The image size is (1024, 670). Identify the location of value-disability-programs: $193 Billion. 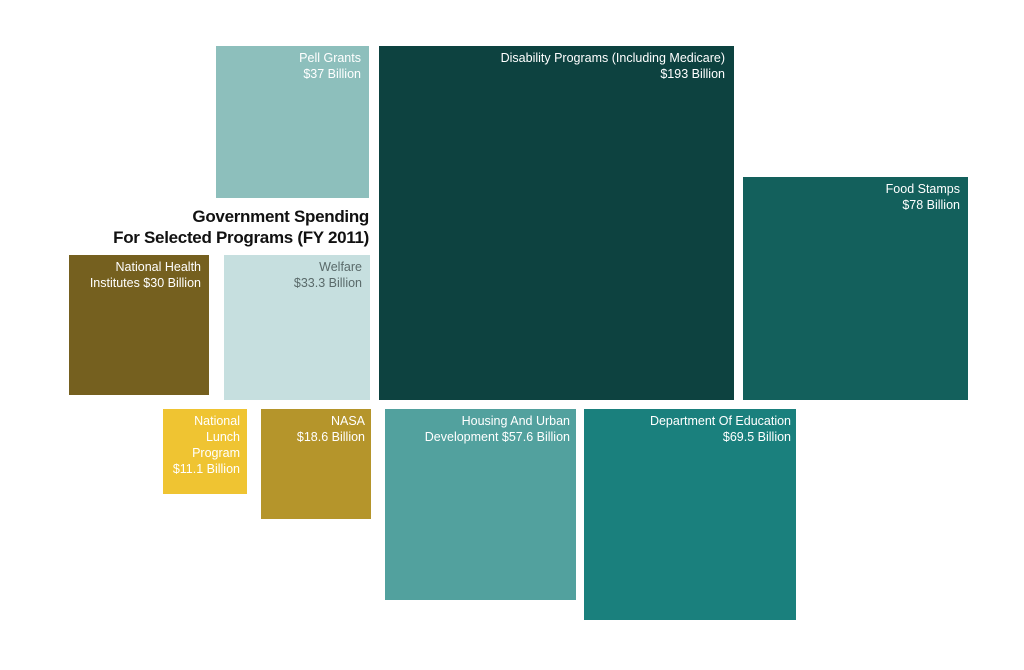
(692, 74).